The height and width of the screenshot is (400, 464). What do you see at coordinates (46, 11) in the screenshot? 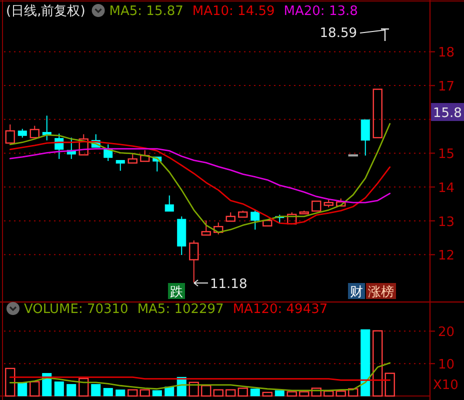
I see `chart-title: (日线,前复权)` at bounding box center [46, 11].